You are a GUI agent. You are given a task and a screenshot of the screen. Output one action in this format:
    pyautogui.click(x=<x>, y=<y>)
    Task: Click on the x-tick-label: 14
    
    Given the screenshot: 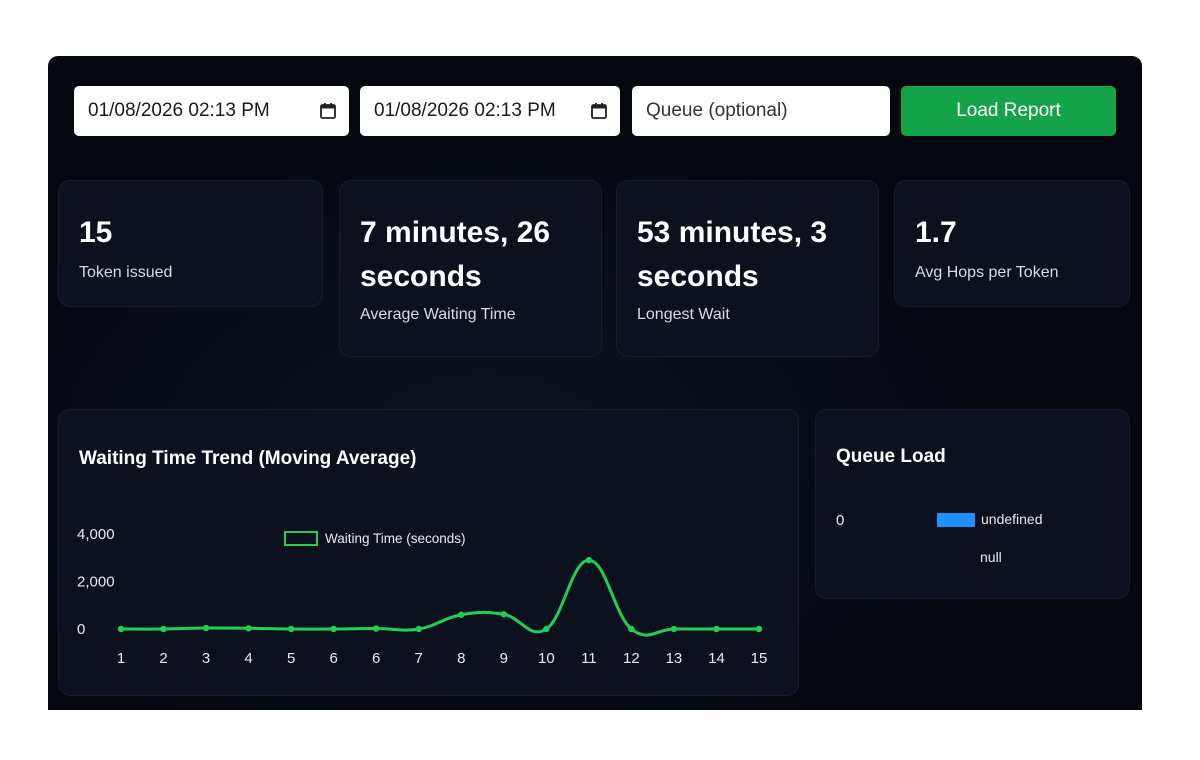 What is the action you would take?
    pyautogui.click(x=716, y=658)
    